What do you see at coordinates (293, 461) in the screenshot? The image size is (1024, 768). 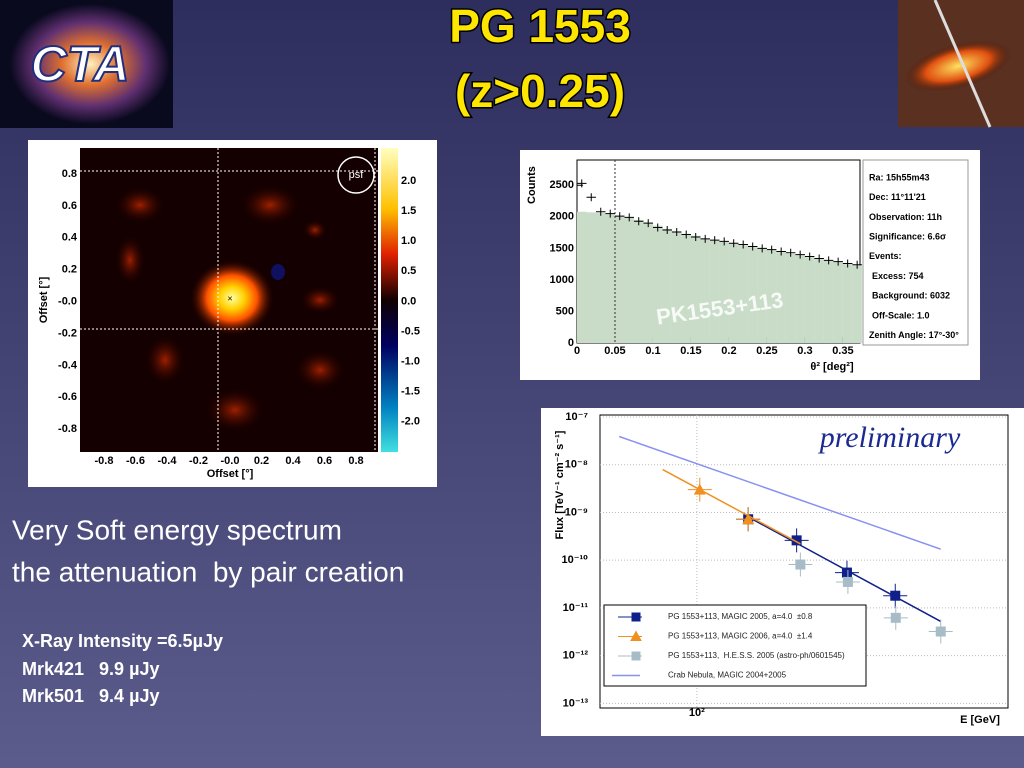 I see `x-tick-label: 0.4` at bounding box center [293, 461].